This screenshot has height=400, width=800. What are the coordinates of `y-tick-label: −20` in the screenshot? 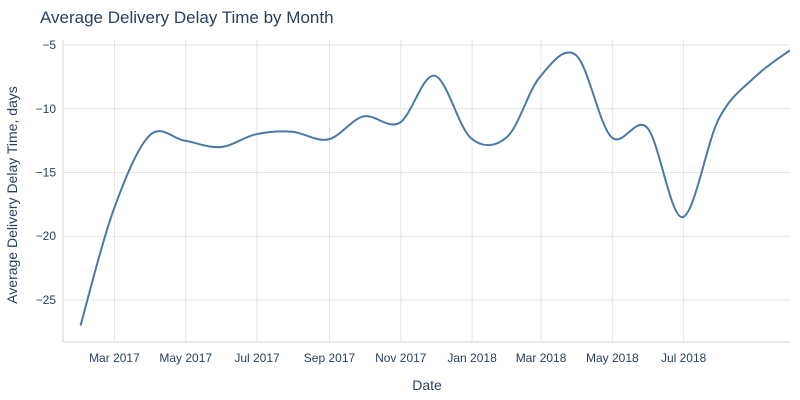 It's located at (46, 236).